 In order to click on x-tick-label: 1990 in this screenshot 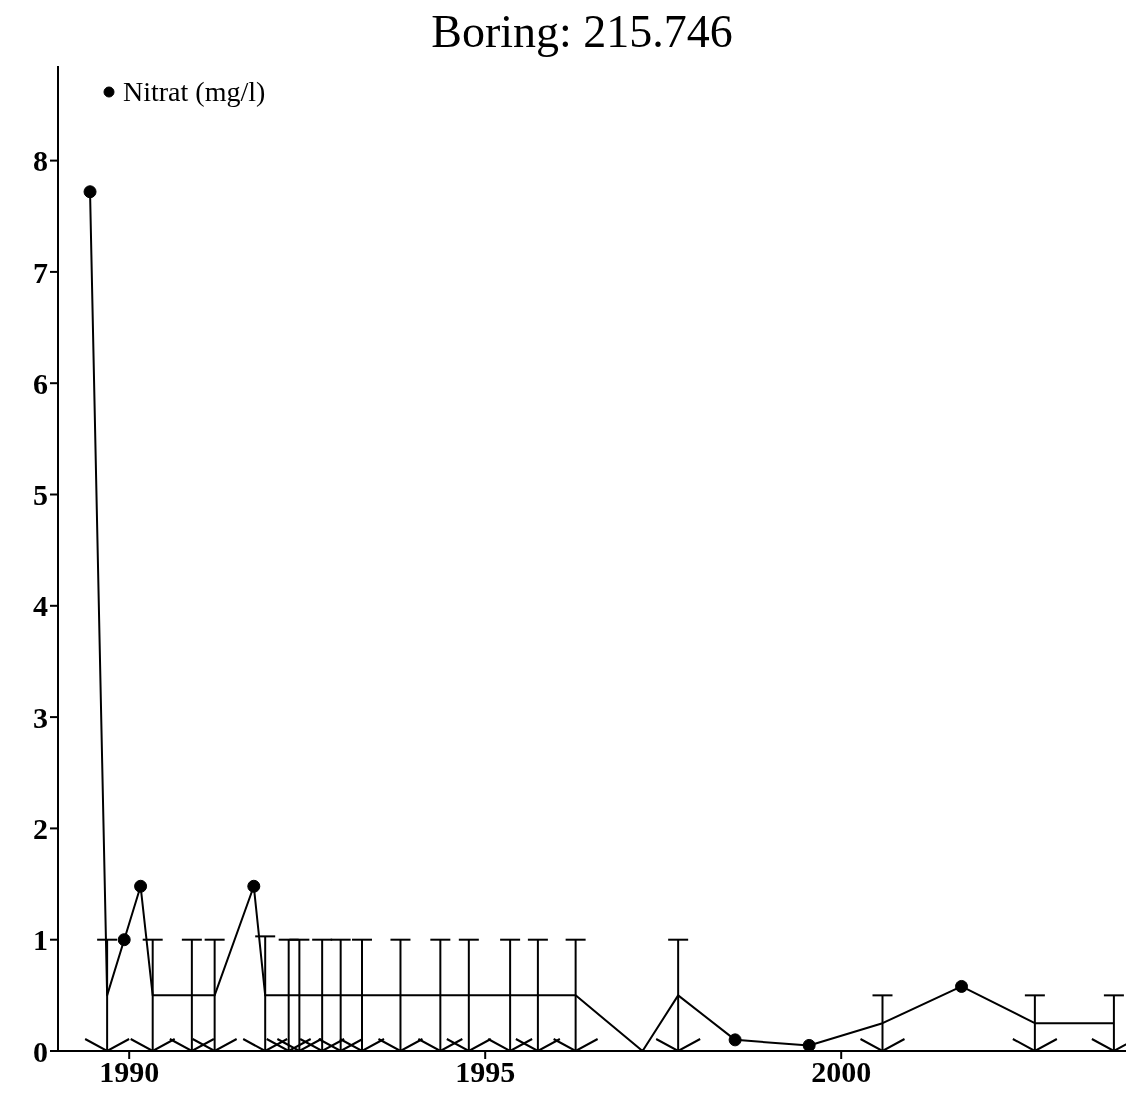, I will do `click(129, 1072)`.